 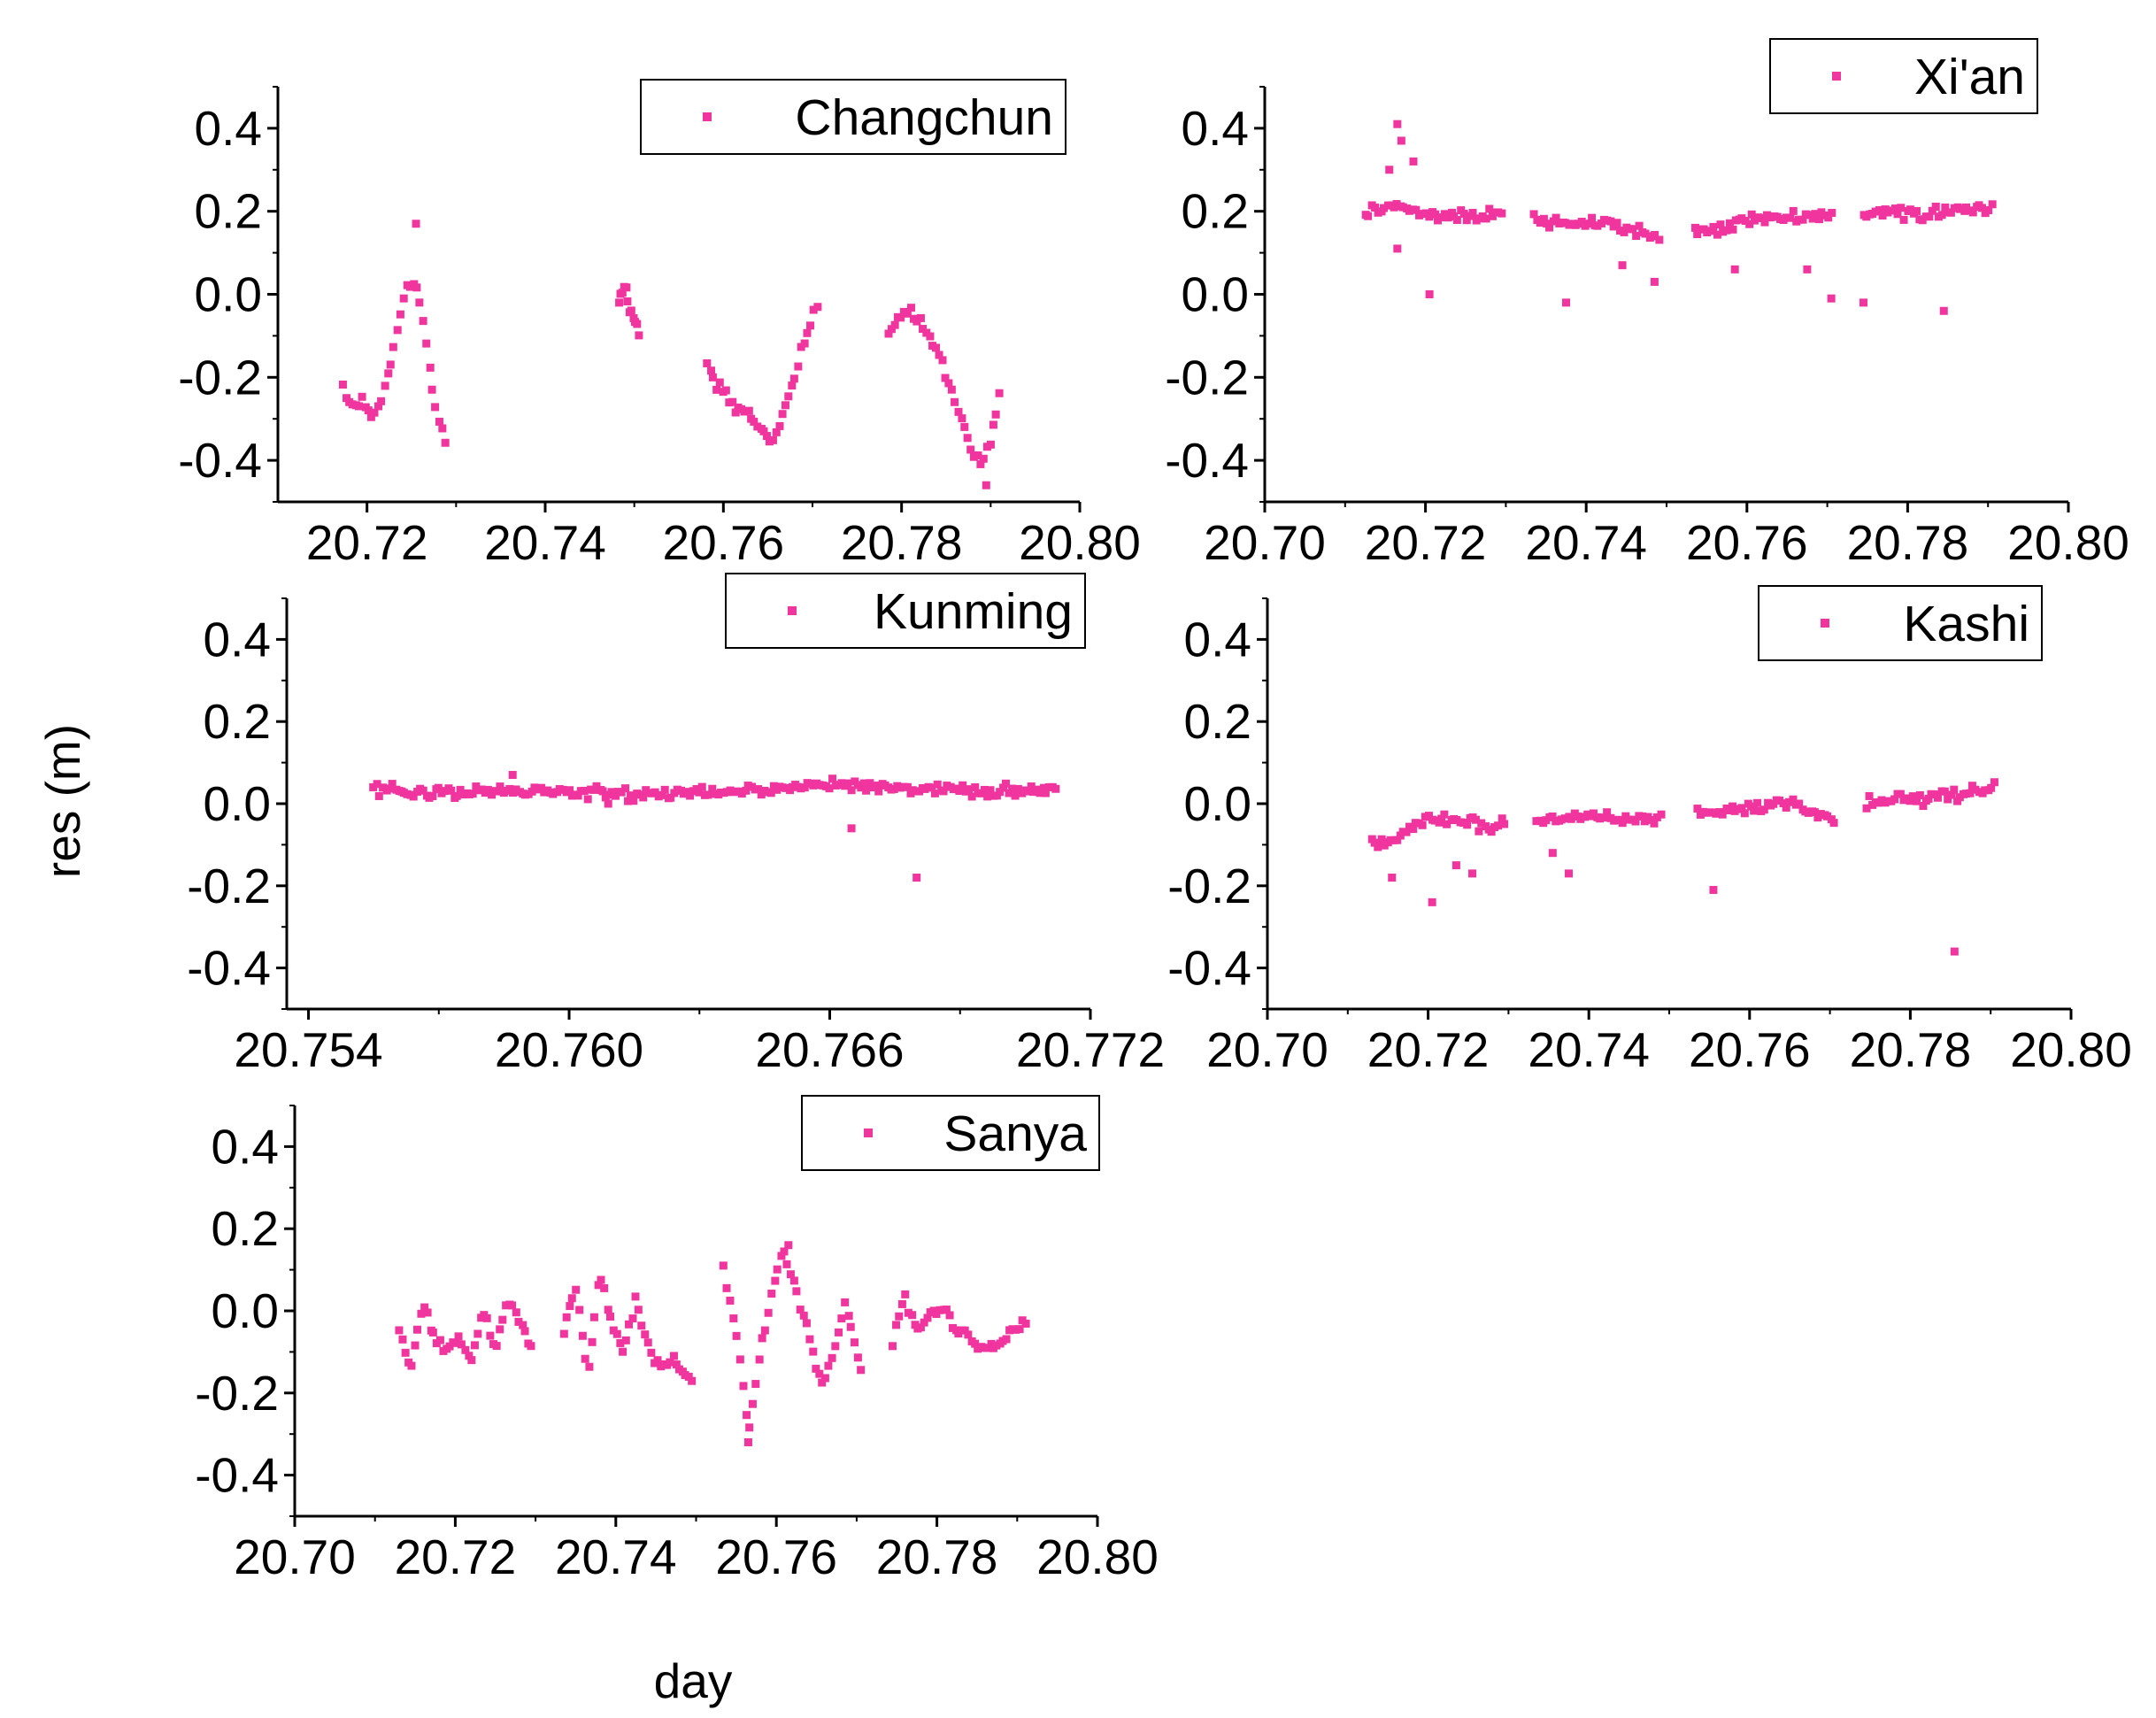 What do you see at coordinates (1747, 543) in the screenshot?
I see `x-tick-label: 20.76` at bounding box center [1747, 543].